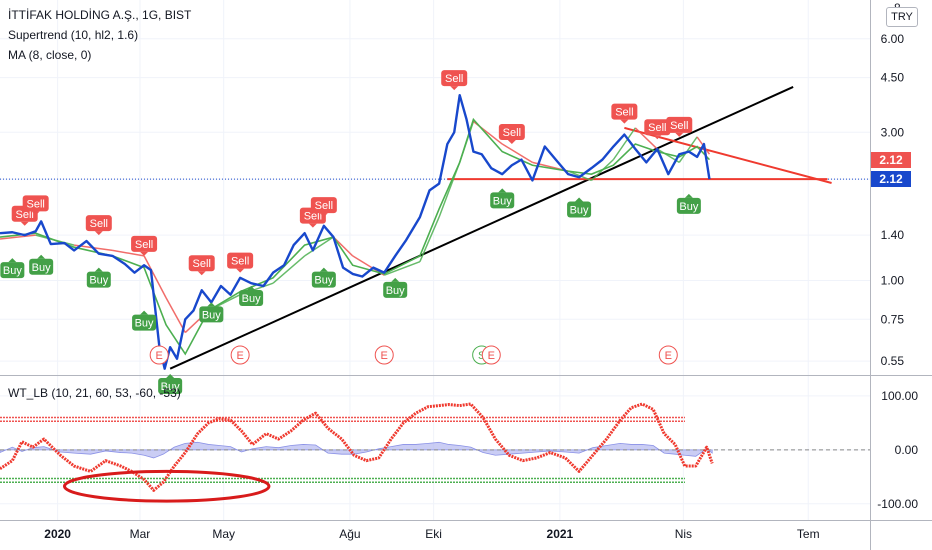  What do you see at coordinates (902, 17) in the screenshot?
I see `currency-button: TRY` at bounding box center [902, 17].